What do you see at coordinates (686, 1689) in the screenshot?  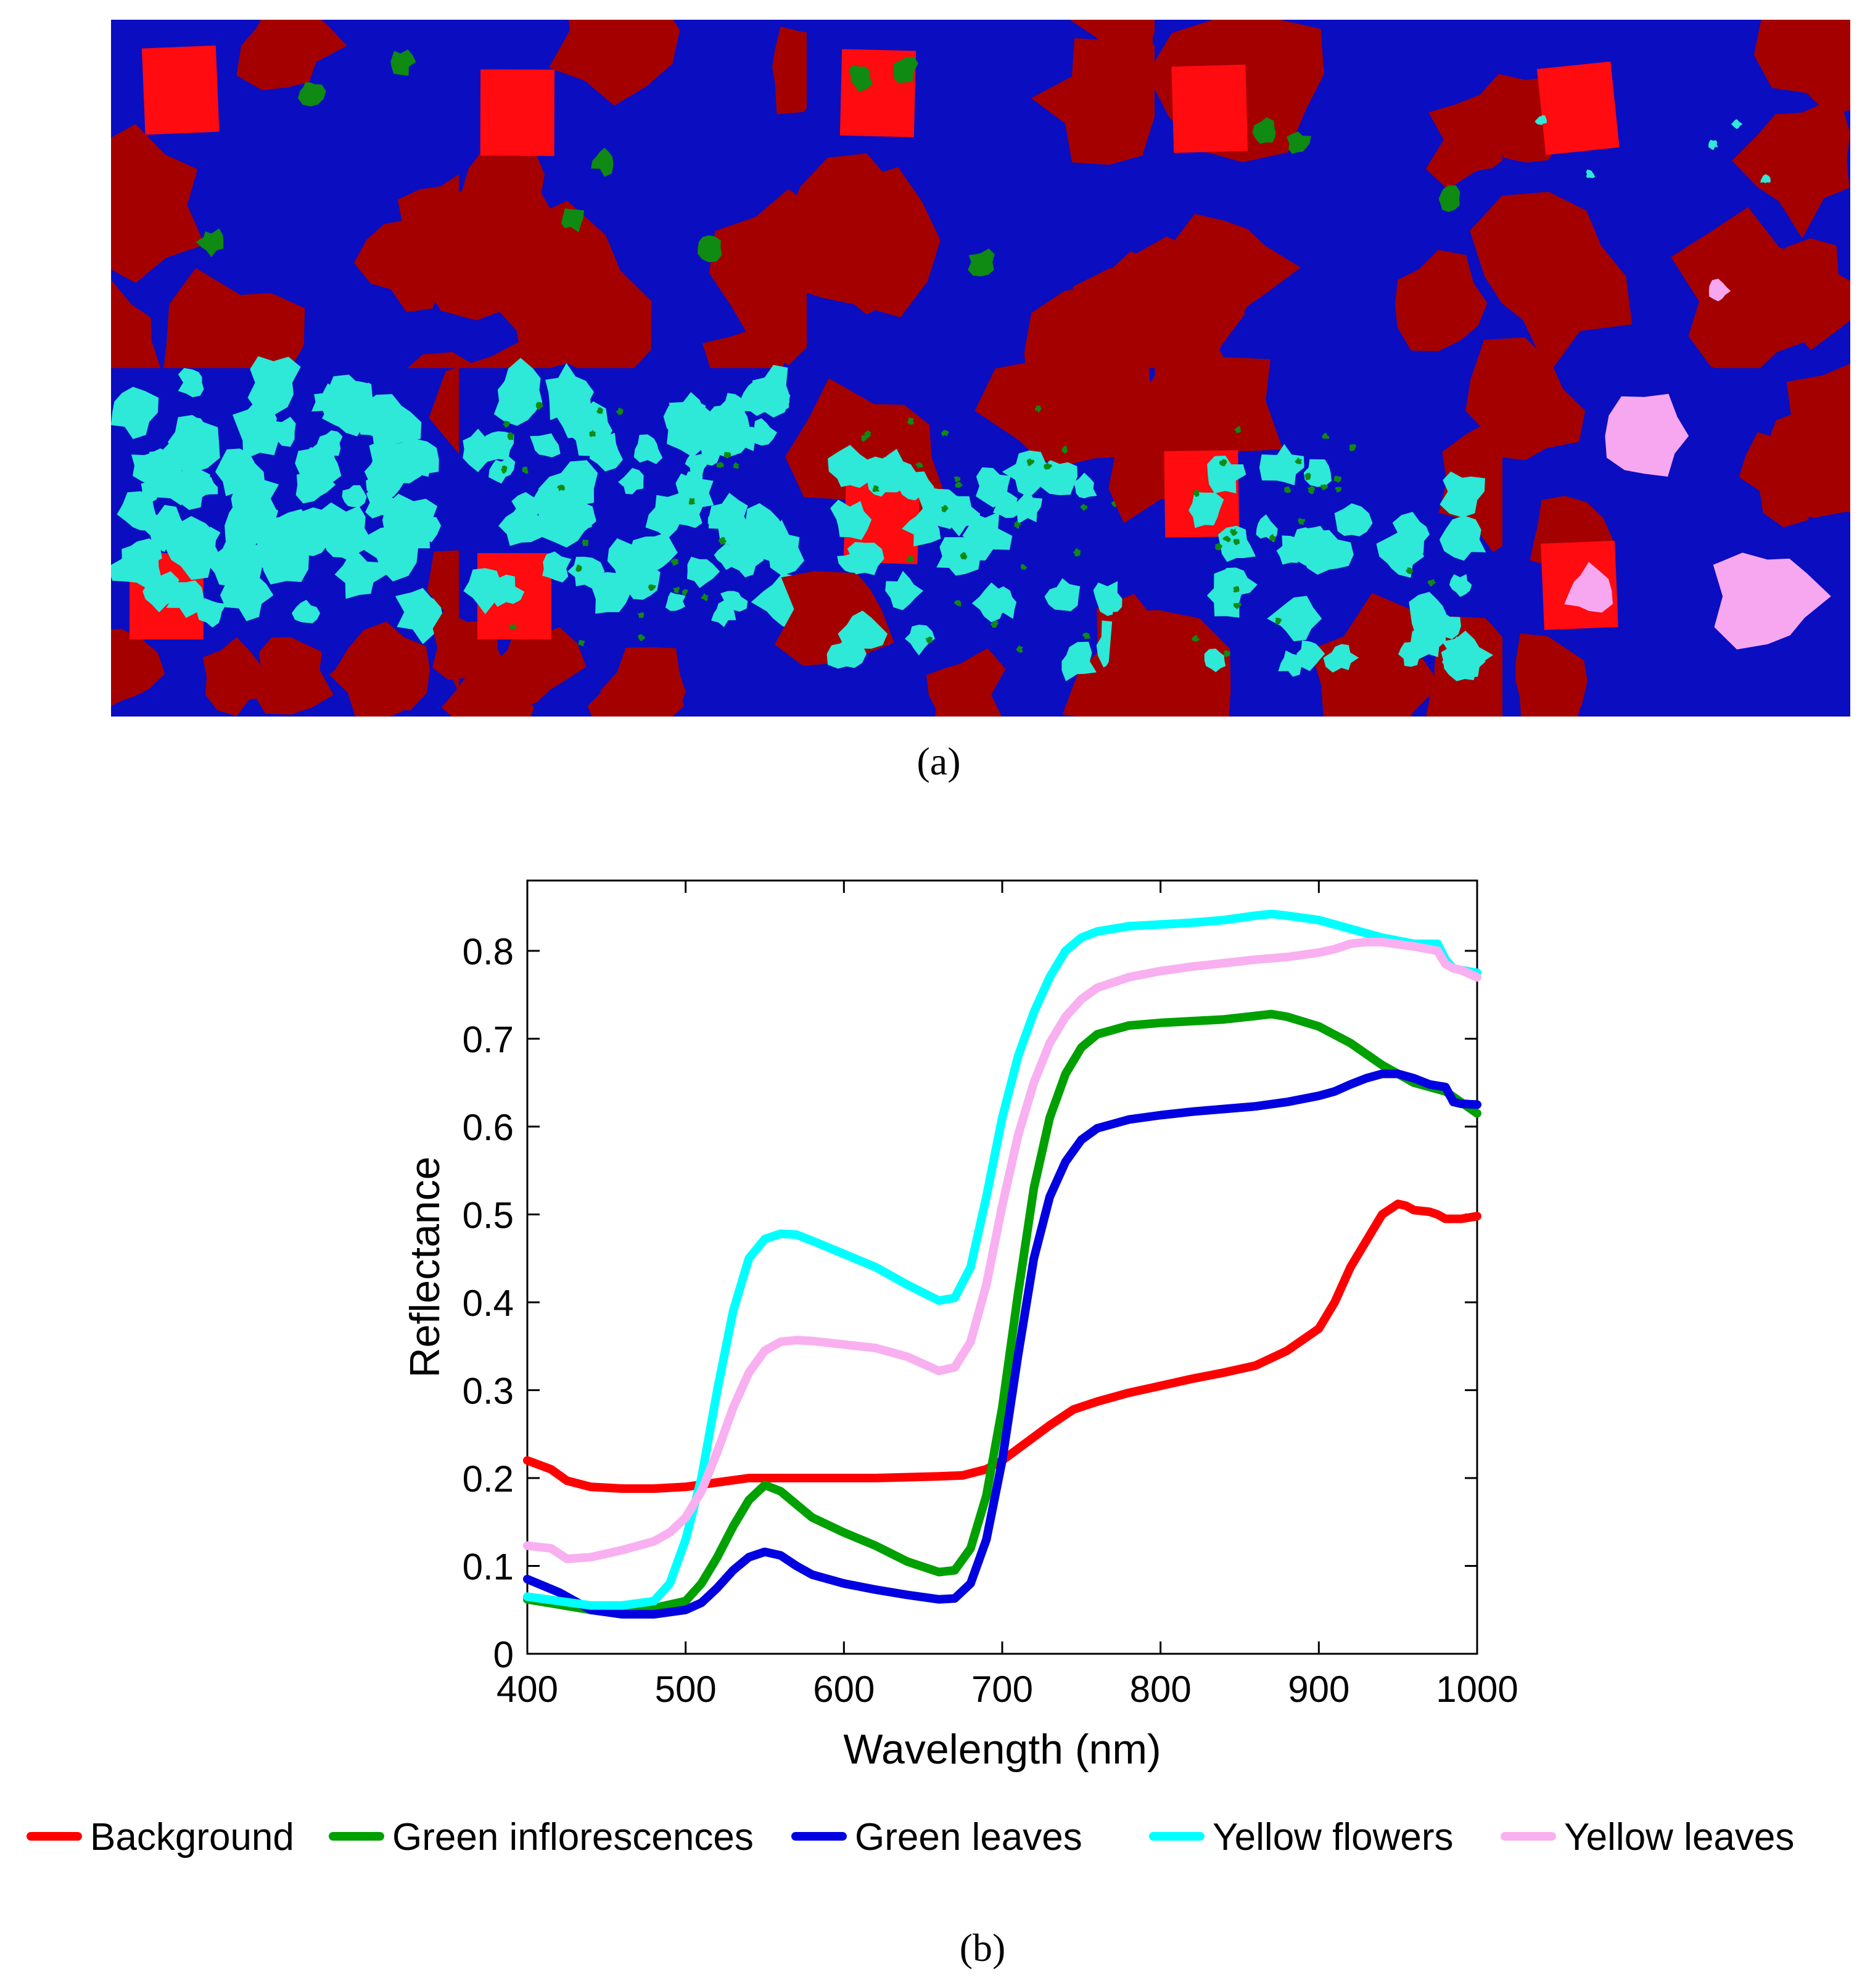 I see `x-tick-label: 500` at bounding box center [686, 1689].